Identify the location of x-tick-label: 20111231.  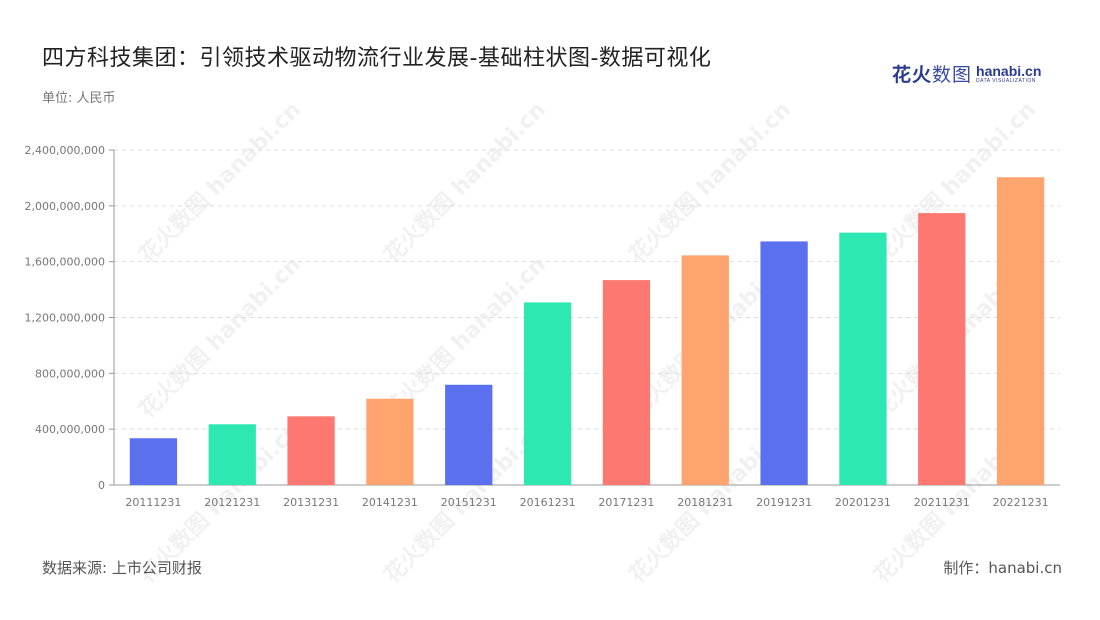
(153, 502).